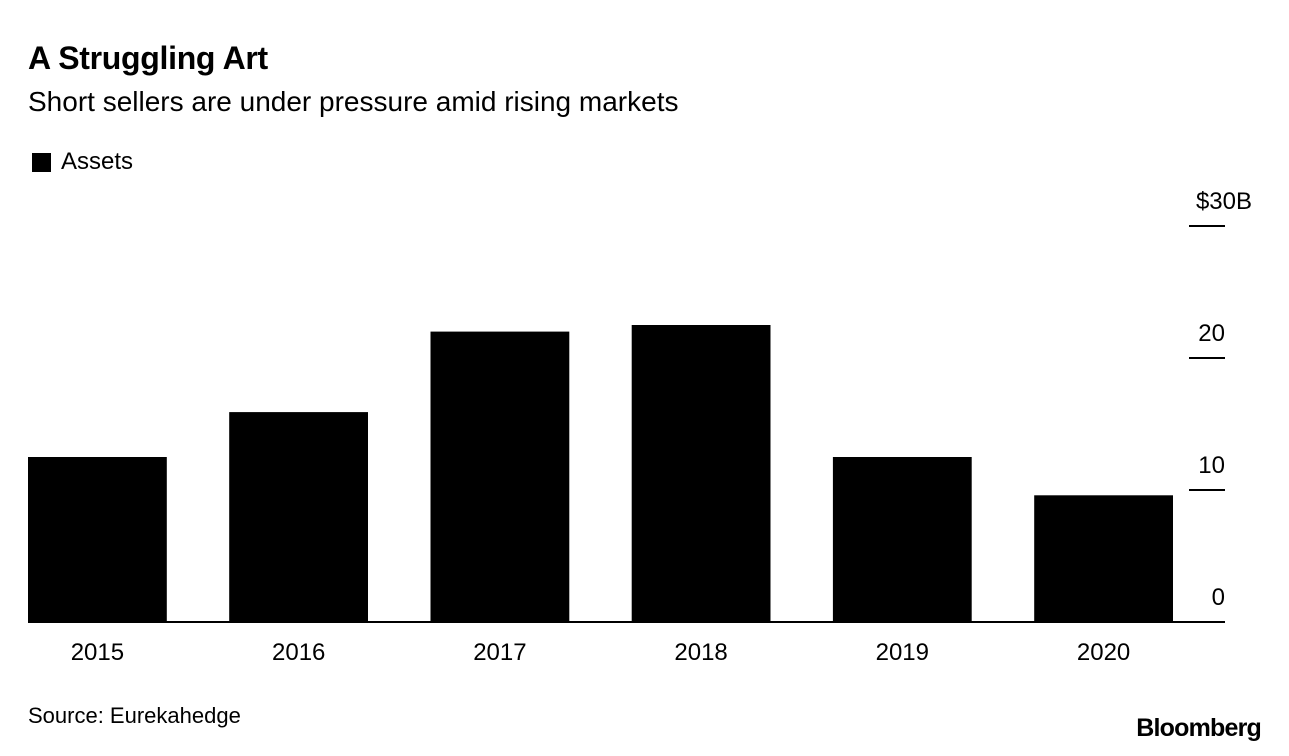 This screenshot has width=1289, height=756. Describe the element at coordinates (1218, 597) in the screenshot. I see `y-tick-label-0: 0` at that location.